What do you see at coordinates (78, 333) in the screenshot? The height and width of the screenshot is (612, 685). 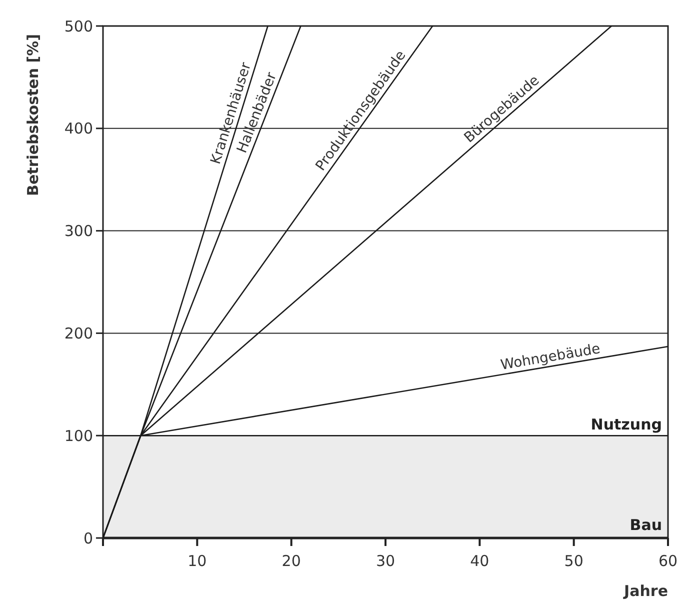 I see `y-tick-label: 200` at bounding box center [78, 333].